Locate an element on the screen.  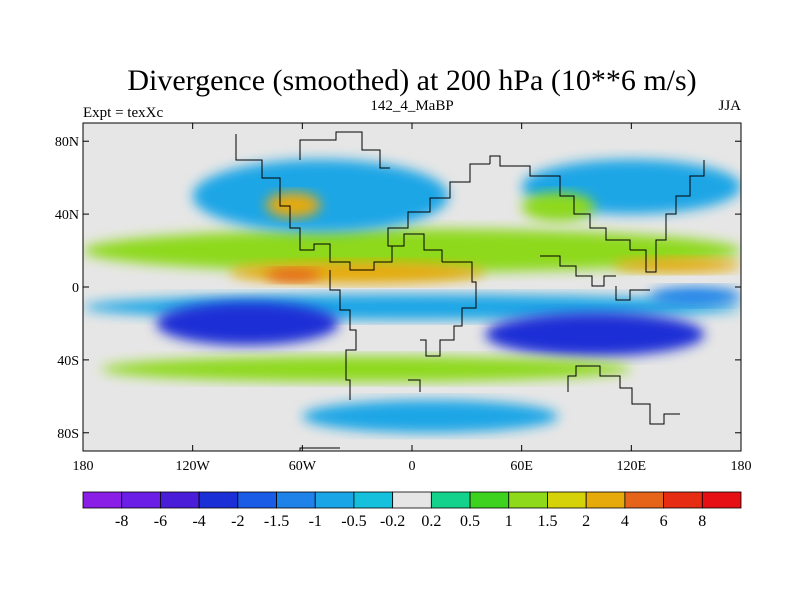
y-tick-label-2: 0 is located at coordinates (75, 288).